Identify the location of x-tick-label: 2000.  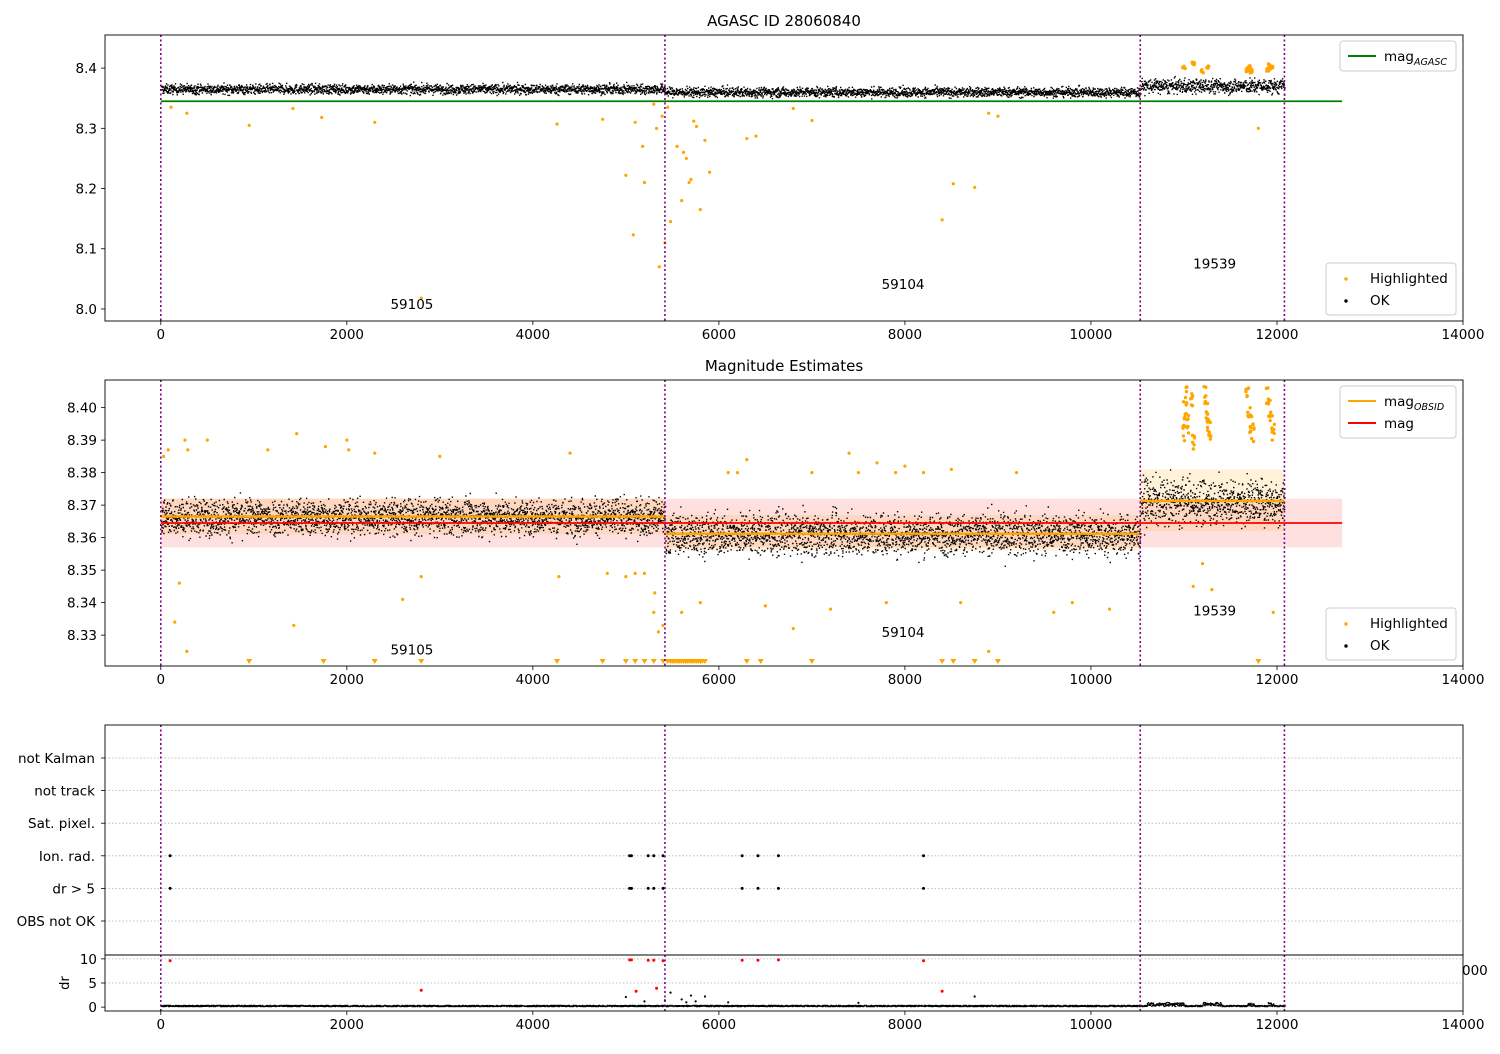
(347, 680).